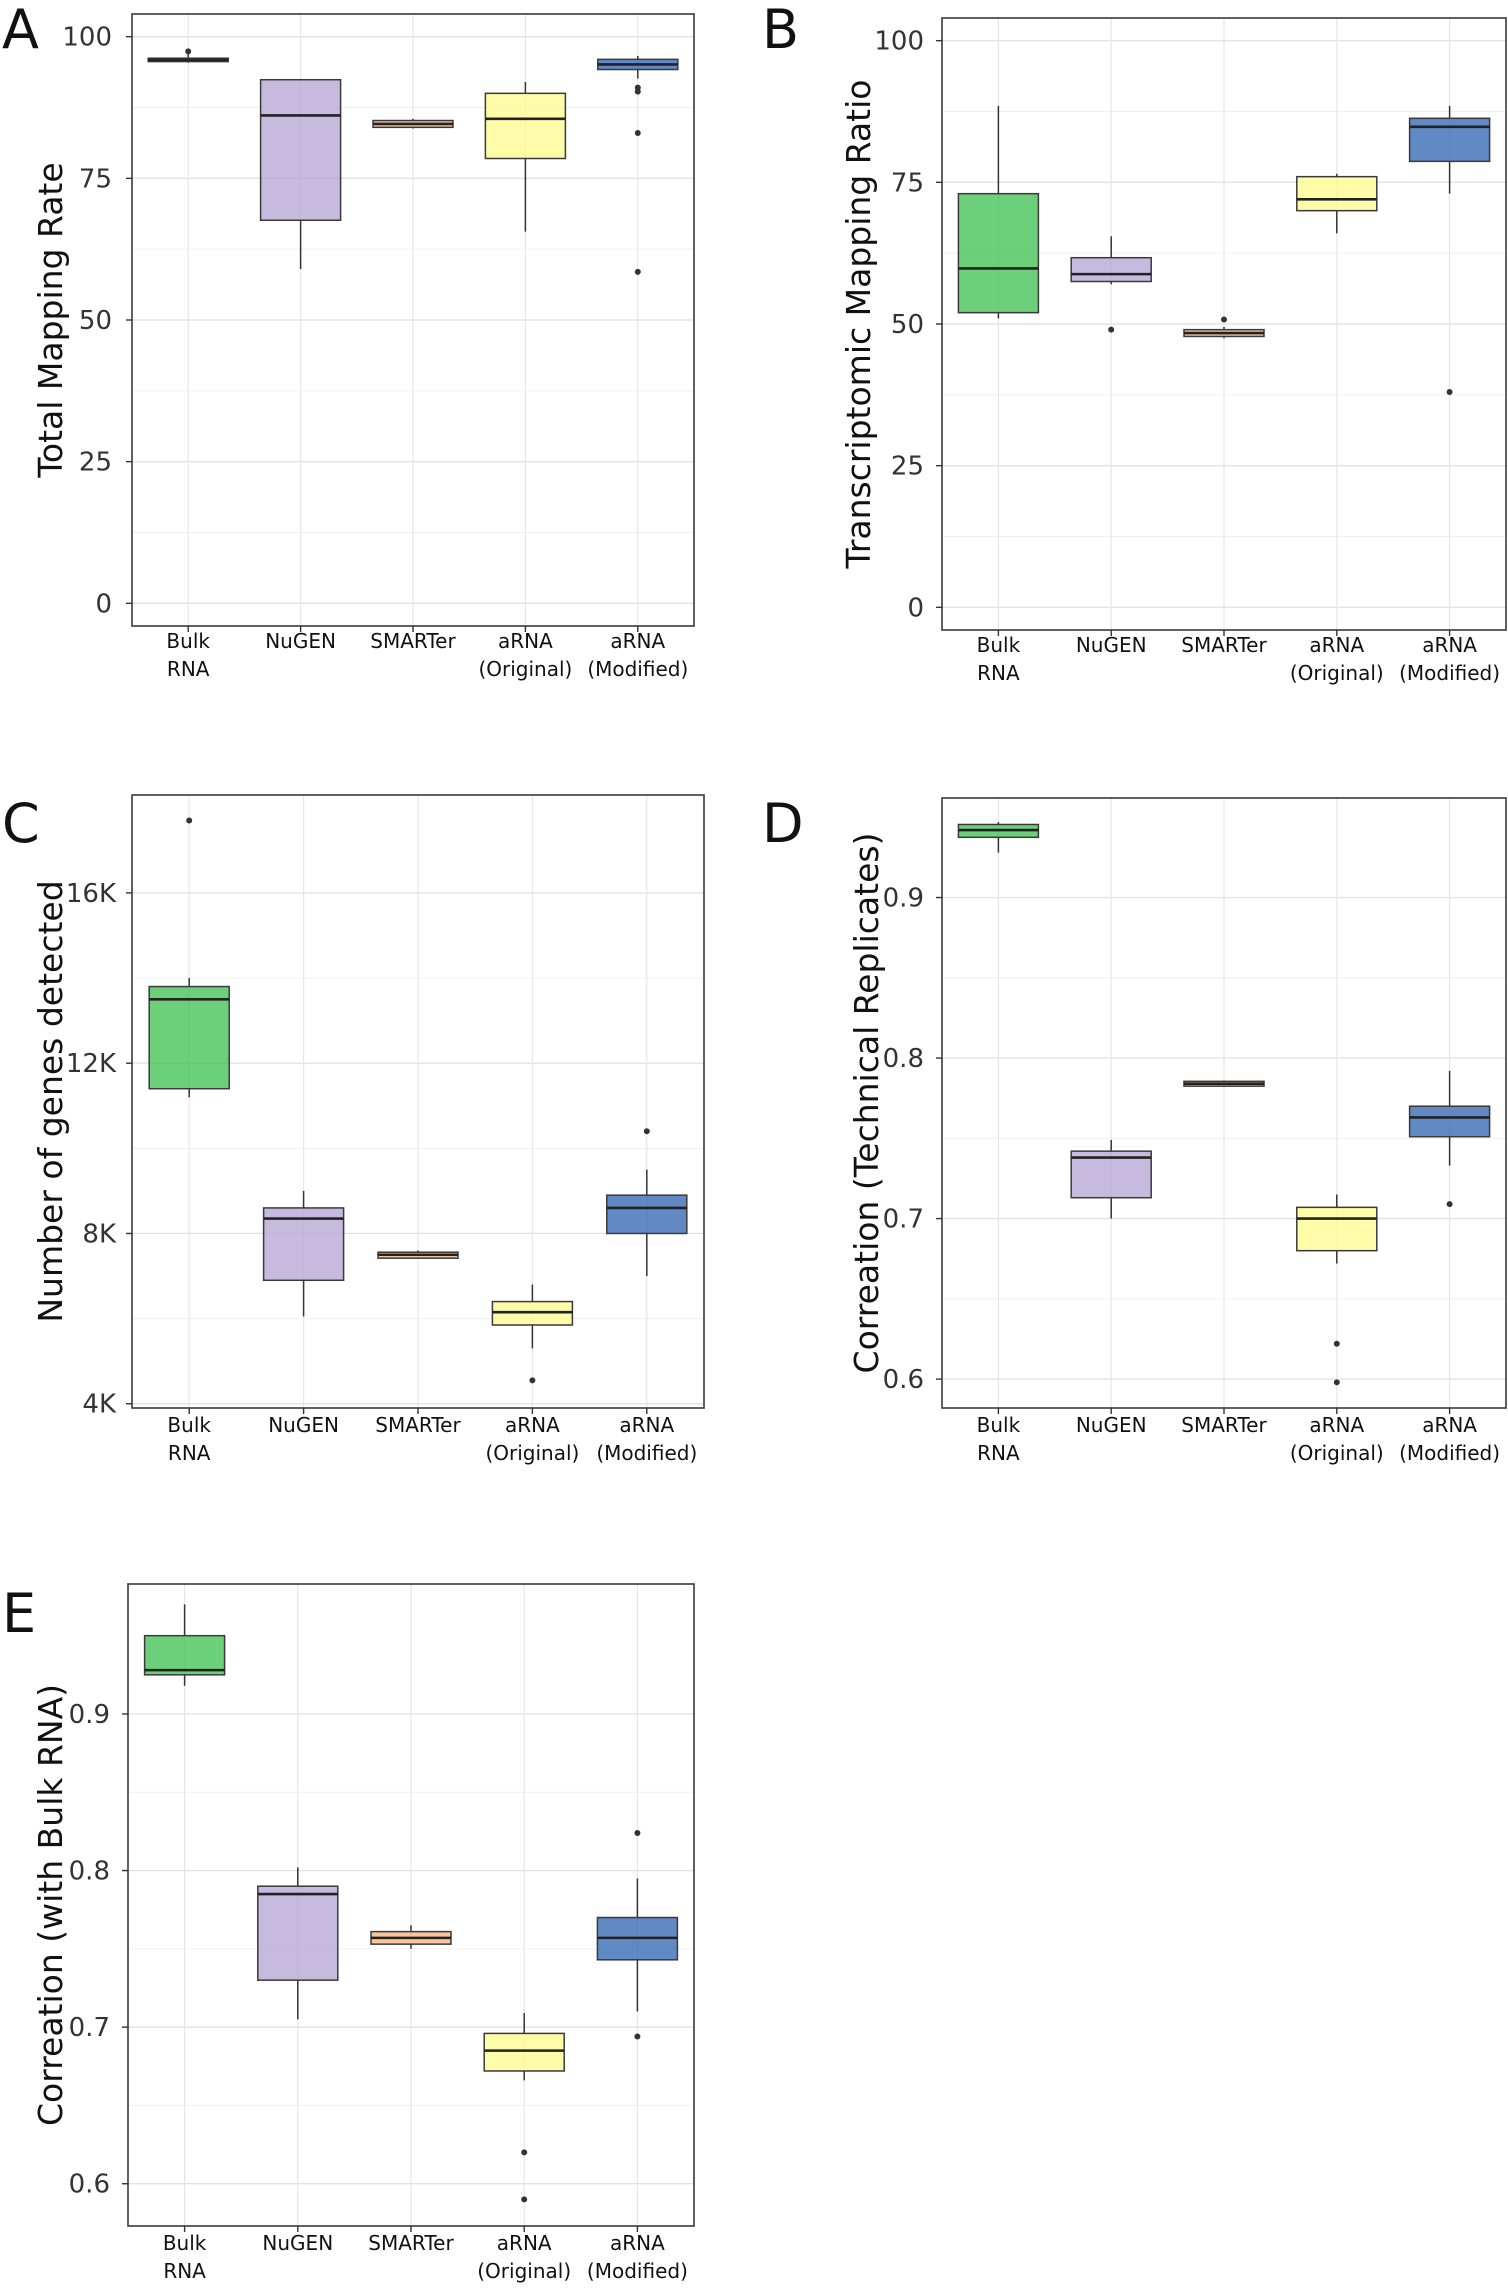 The height and width of the screenshot is (2294, 1508). I want to click on panel-c-xlabel-arna-original: aRNA (Original), so click(532, 1439).